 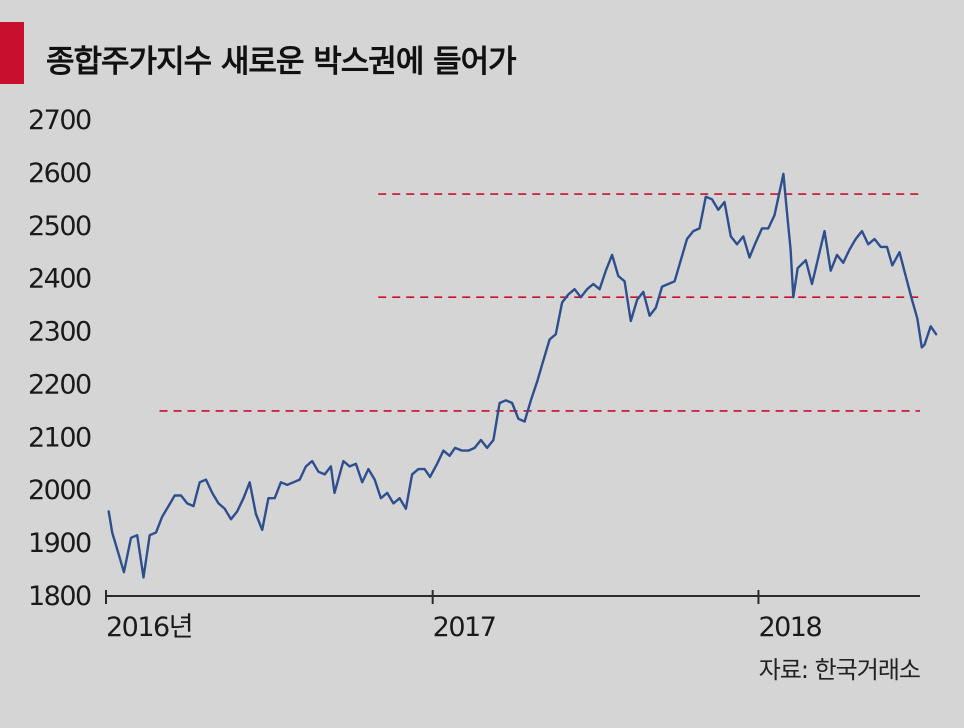 What do you see at coordinates (149, 627) in the screenshot?
I see `x-tick-label: 2016년` at bounding box center [149, 627].